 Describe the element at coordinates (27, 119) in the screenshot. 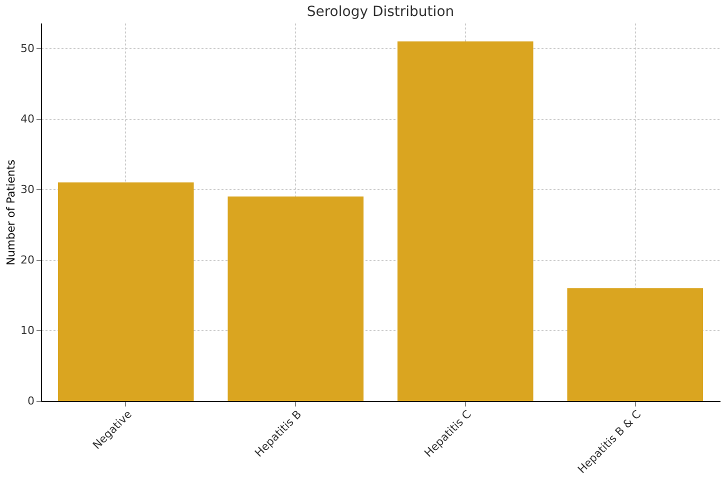

I see `y-tick-label: 40` at that location.